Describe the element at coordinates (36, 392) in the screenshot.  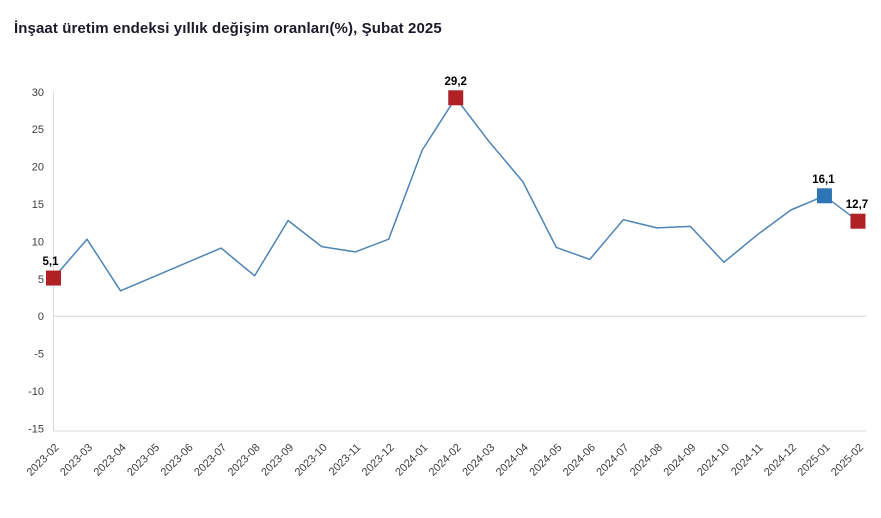
I see `y-axis-tick-label: -10` at that location.